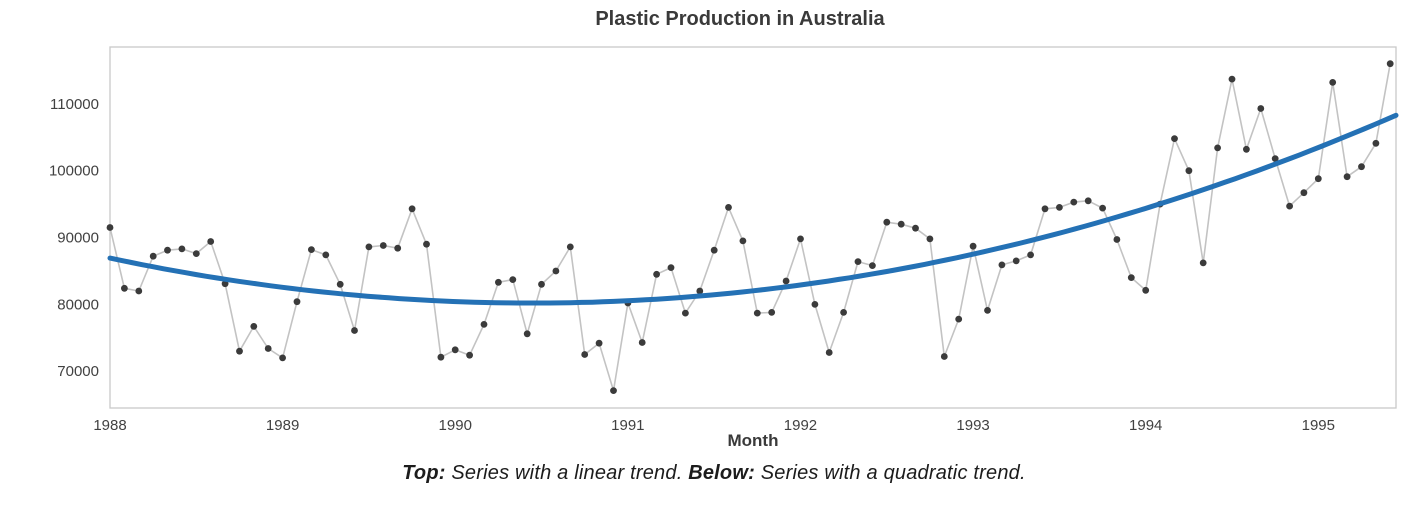 This screenshot has height=520, width=1428. I want to click on caption-below-text: Series with a quadratic trend., so click(890, 473).